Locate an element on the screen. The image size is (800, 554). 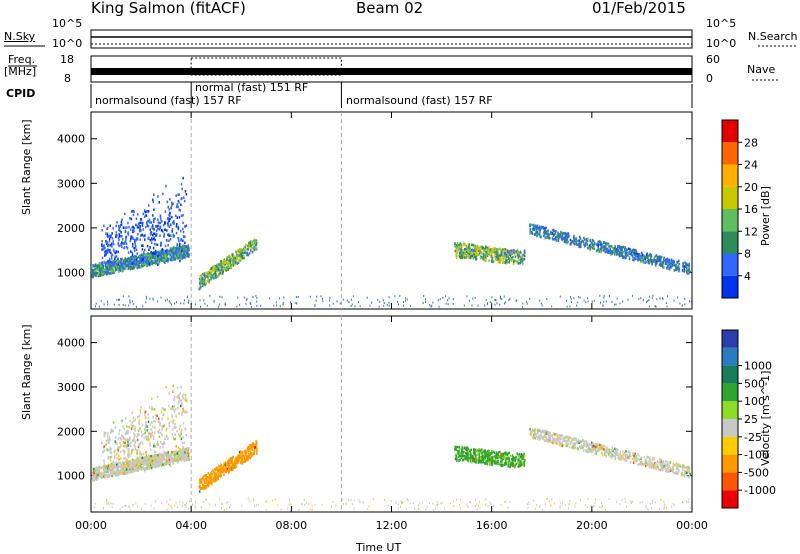
power-colorbar-tick-label-1: 8 is located at coordinates (747, 254).